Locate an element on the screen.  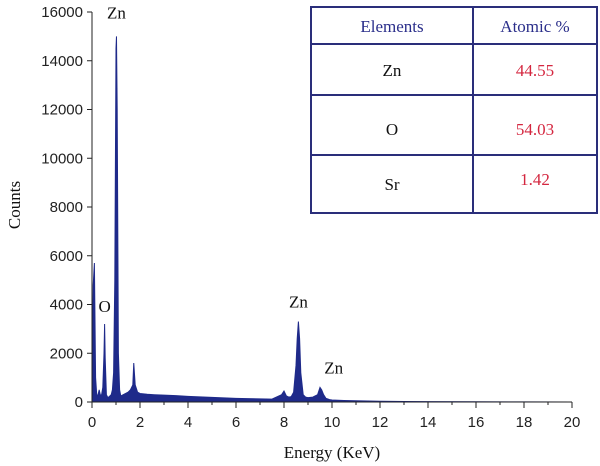
x-tick-label: 20 is located at coordinates (572, 422).